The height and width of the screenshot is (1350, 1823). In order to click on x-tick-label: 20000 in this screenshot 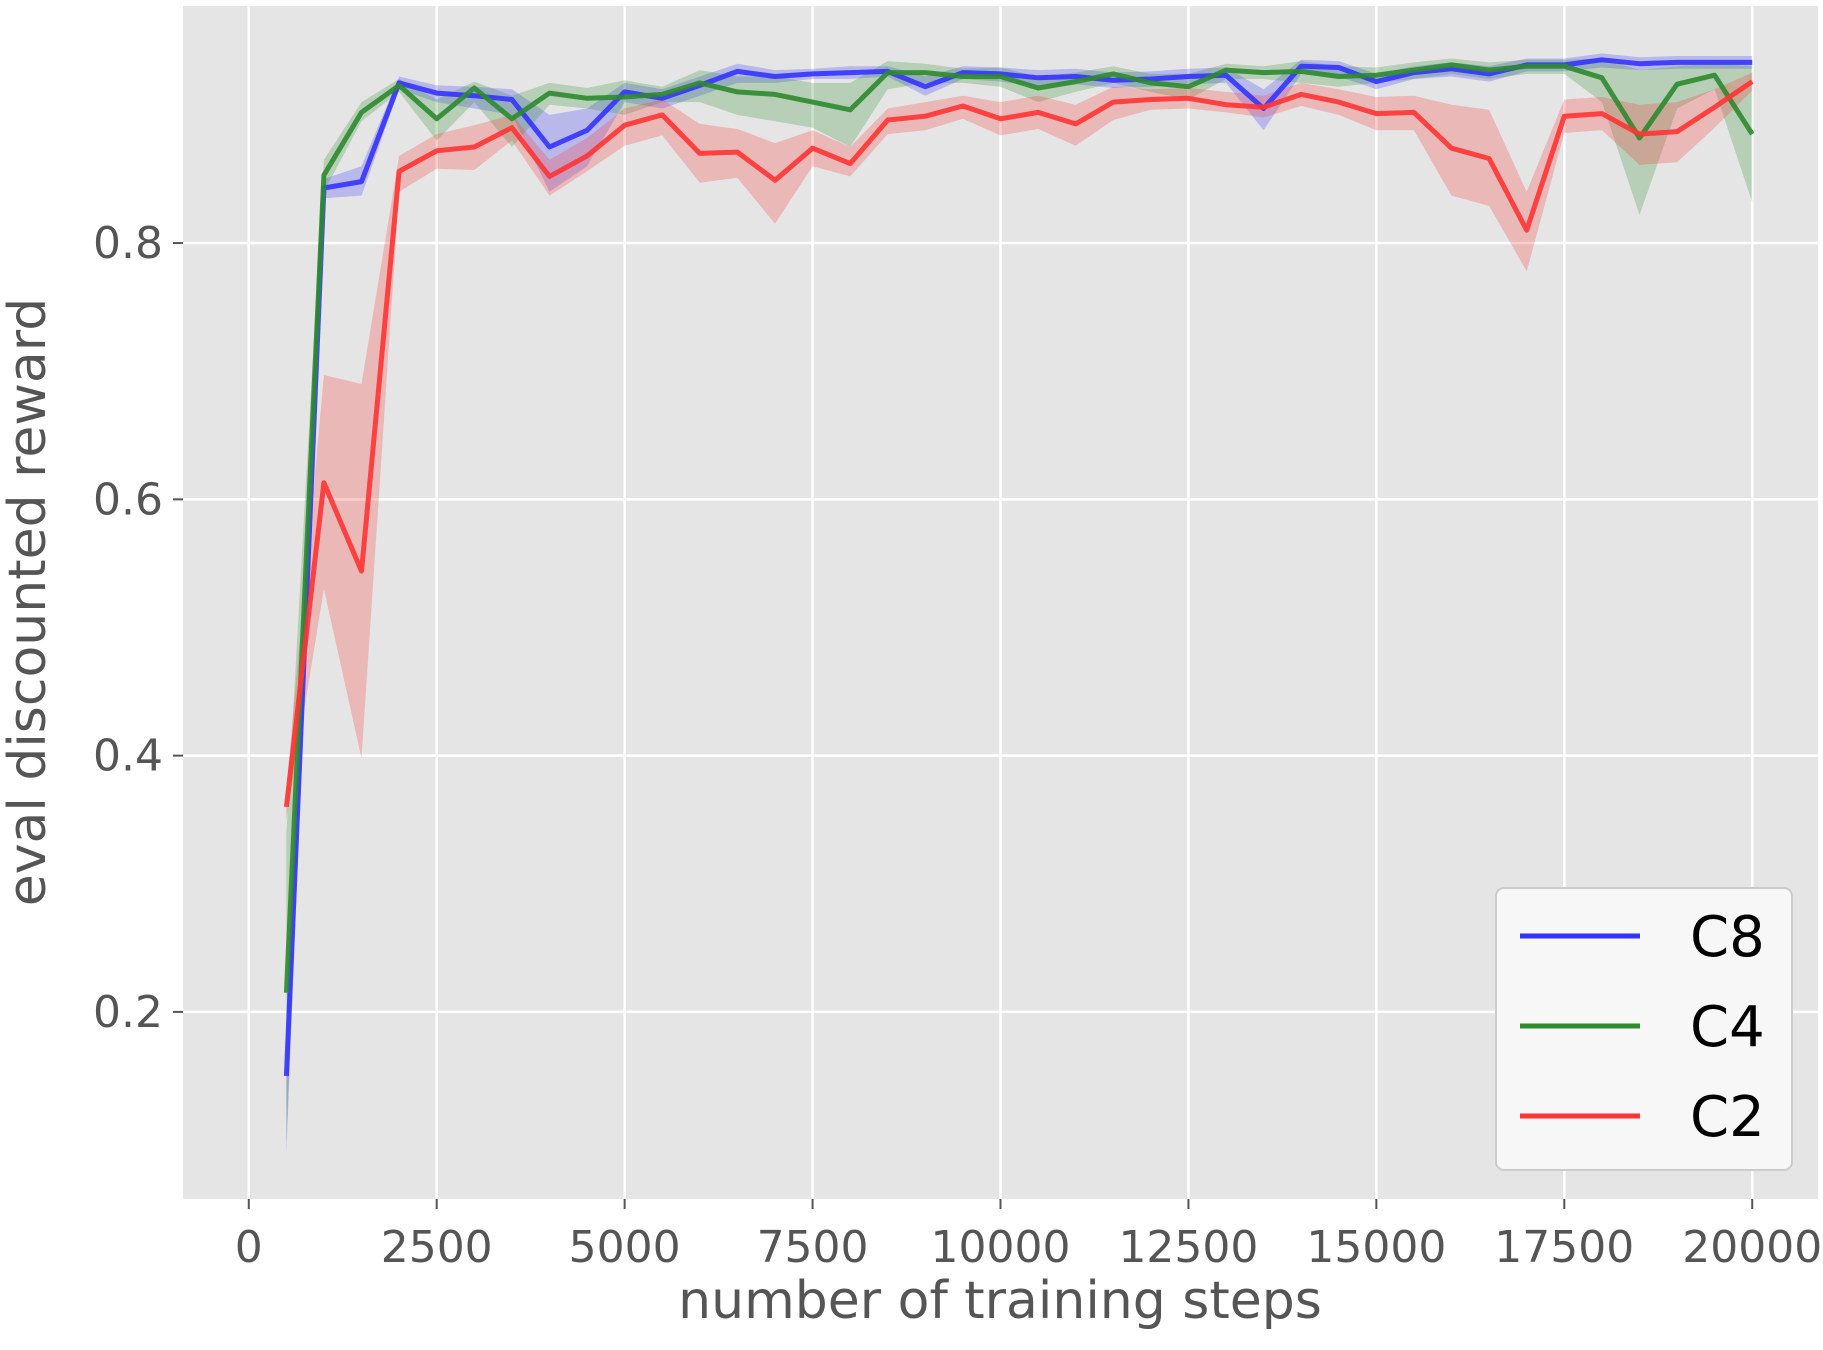, I will do `click(1752, 1247)`.